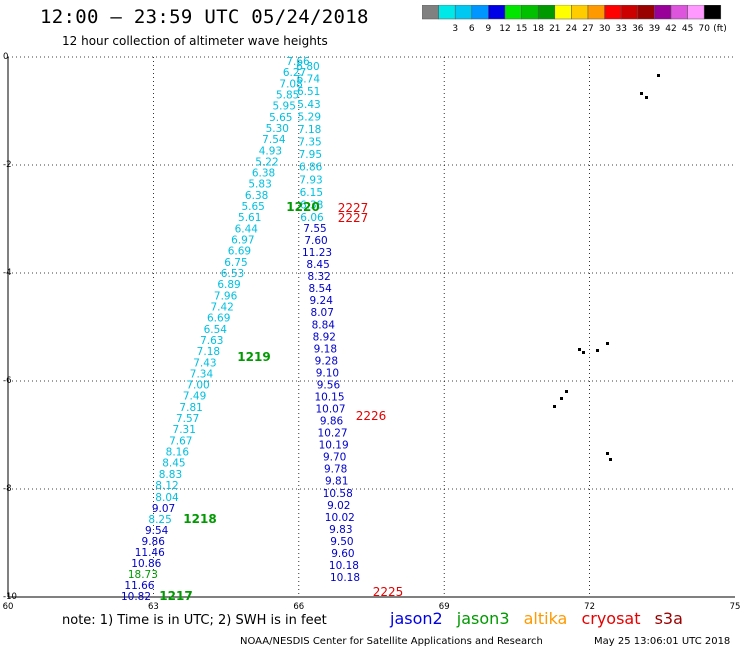 The height and width of the screenshot is (650, 740). I want to click on swh-value: 10.27, so click(333, 434).